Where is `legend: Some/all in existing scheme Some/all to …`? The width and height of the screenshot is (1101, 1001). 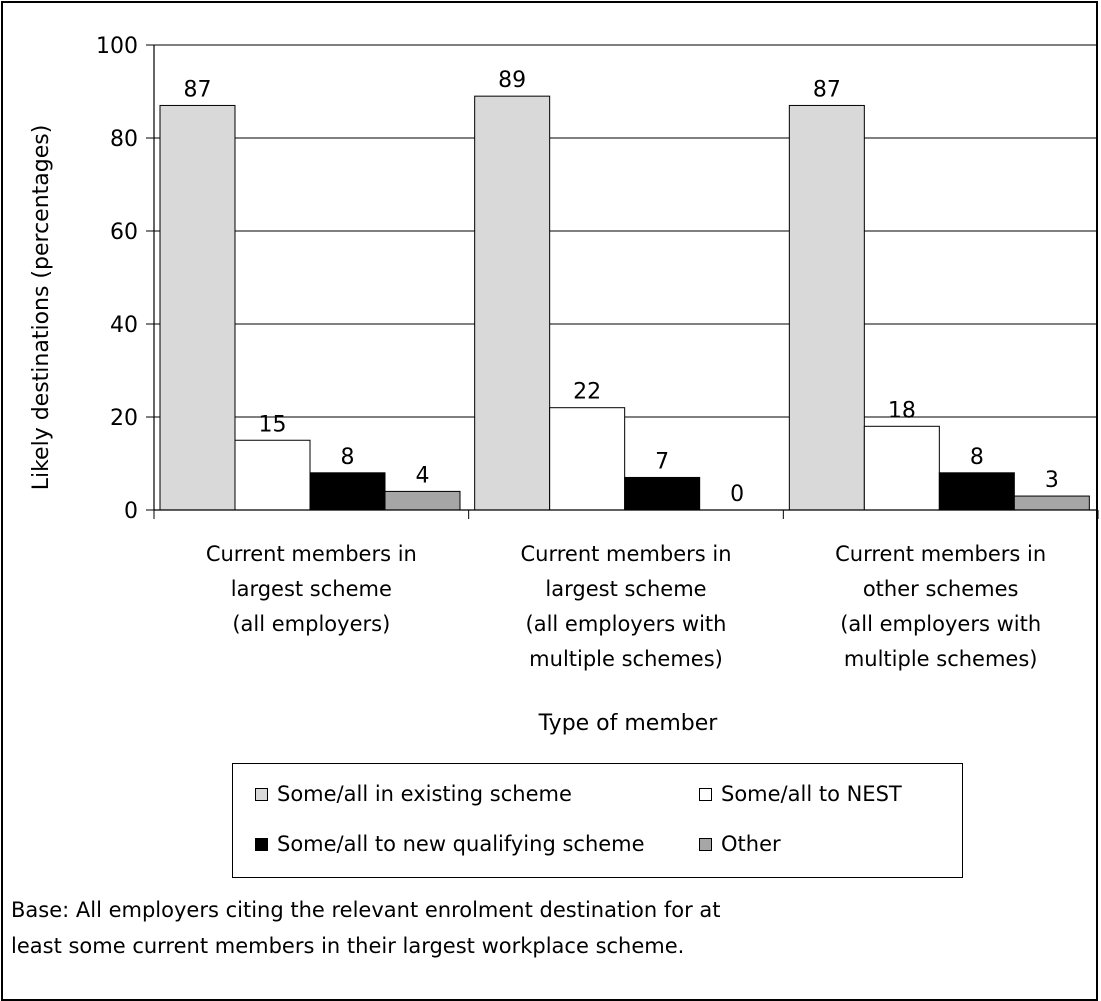 legend: Some/all in existing scheme Some/all to … is located at coordinates (597, 820).